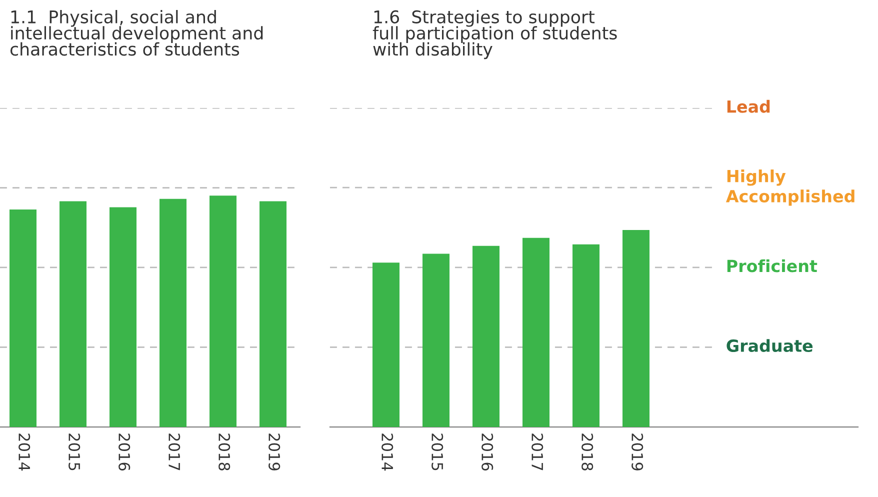  What do you see at coordinates (769, 345) in the screenshot?
I see `ref-line-label: Graduate` at bounding box center [769, 345].